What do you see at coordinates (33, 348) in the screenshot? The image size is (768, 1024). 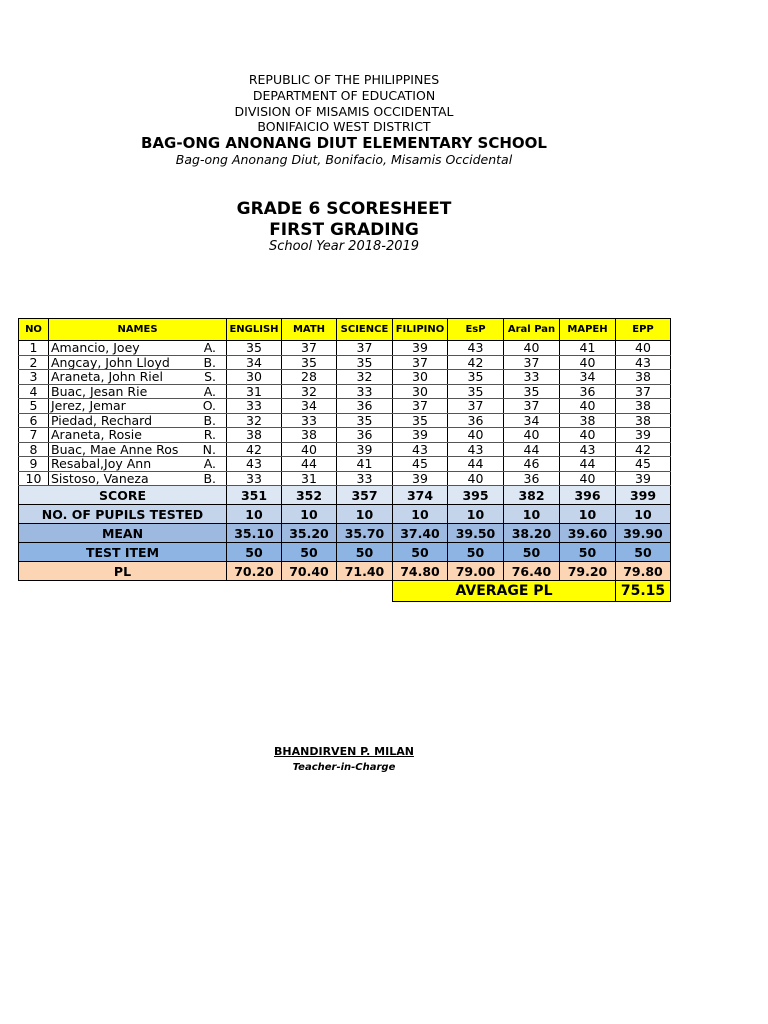 I see `row-number: 1` at bounding box center [33, 348].